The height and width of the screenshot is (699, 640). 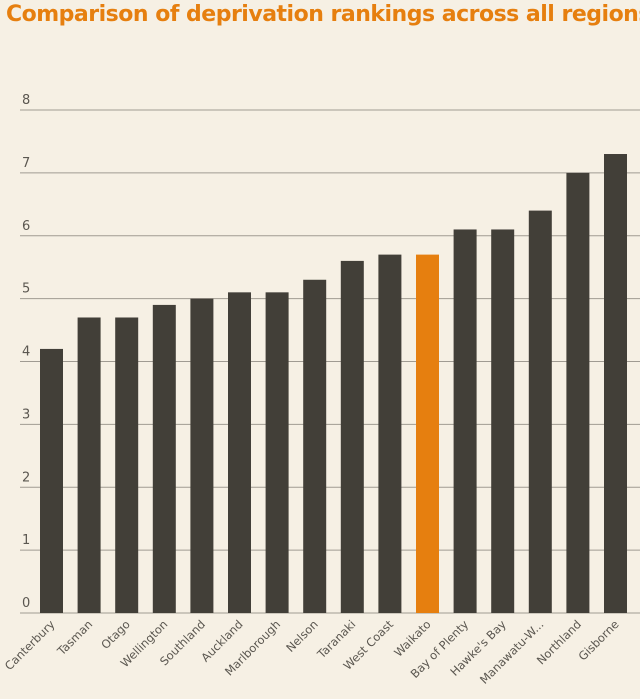 What do you see at coordinates (51, 480) in the screenshot?
I see `bar-canterbury` at bounding box center [51, 480].